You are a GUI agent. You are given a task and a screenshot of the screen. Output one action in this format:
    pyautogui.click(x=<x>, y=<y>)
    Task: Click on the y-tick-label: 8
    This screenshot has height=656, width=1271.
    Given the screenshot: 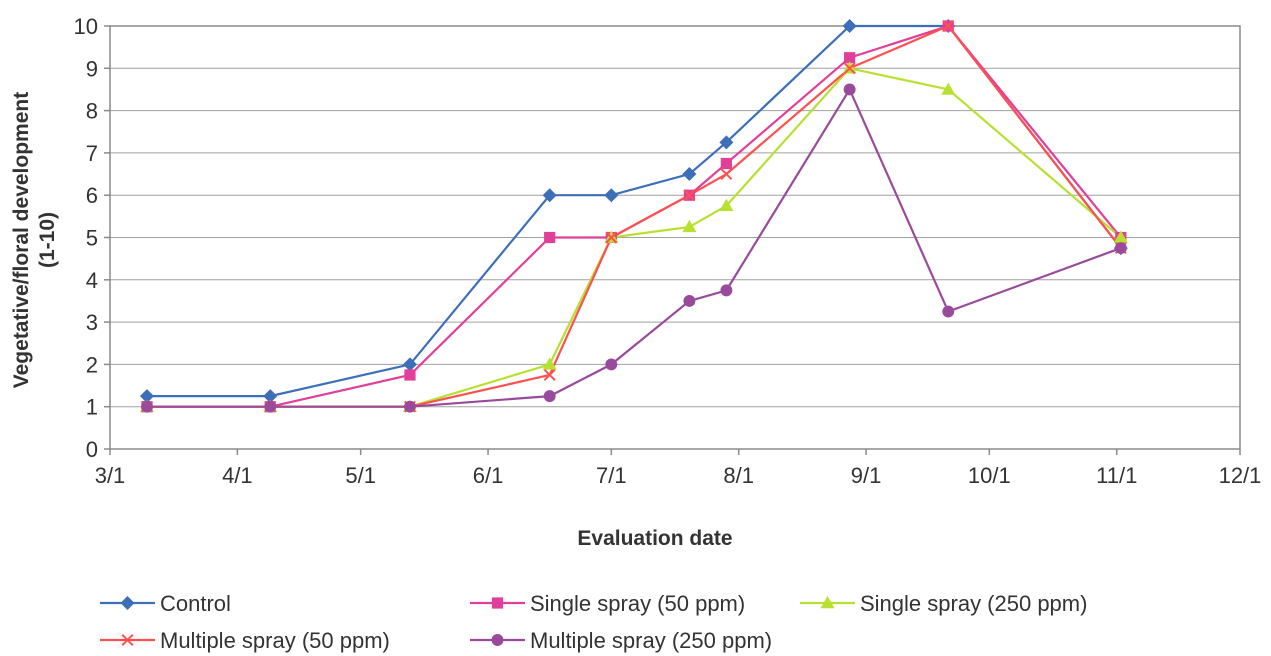 What is the action you would take?
    pyautogui.click(x=92, y=111)
    